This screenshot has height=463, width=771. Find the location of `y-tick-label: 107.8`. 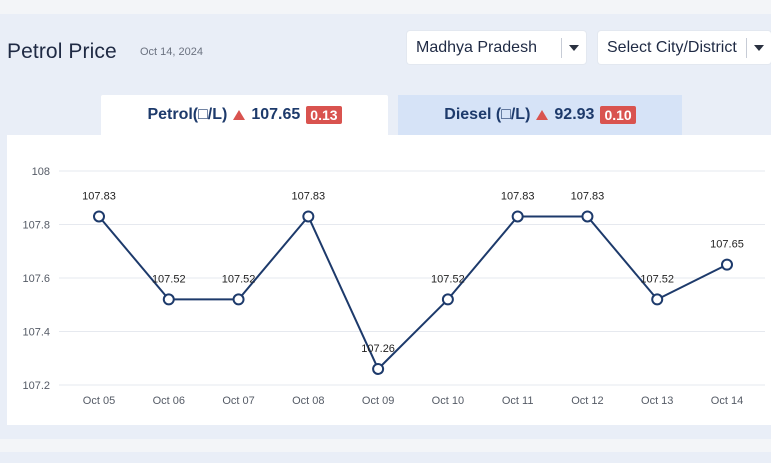

y-tick-label: 107.8 is located at coordinates (36, 226).